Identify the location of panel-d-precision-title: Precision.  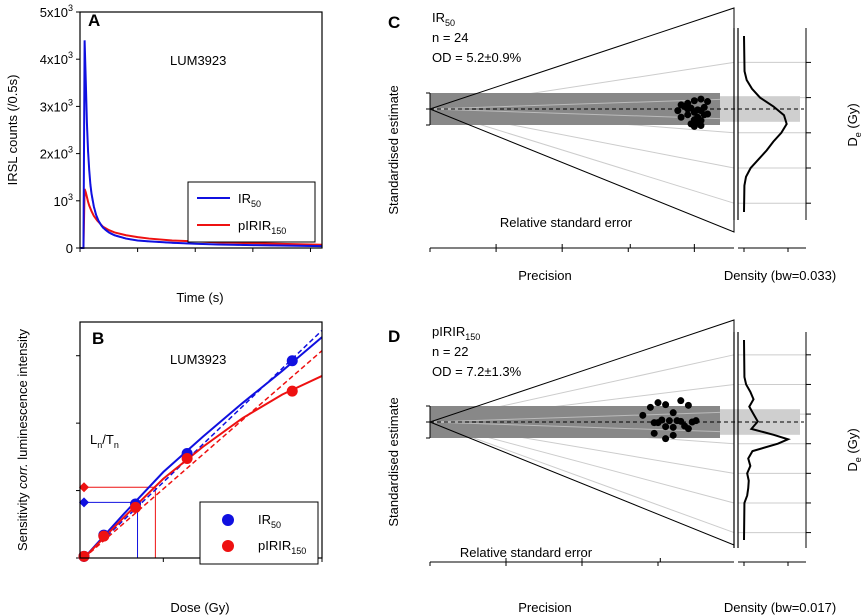
(544, 607).